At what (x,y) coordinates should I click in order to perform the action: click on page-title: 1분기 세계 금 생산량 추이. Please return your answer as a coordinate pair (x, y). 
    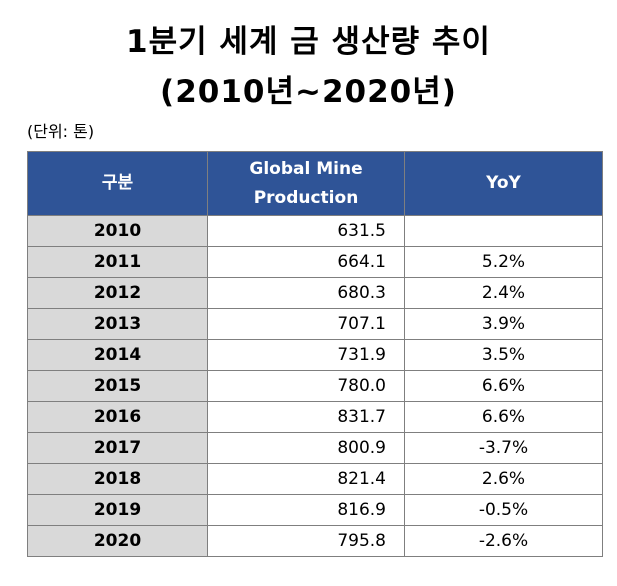
    Looking at the image, I should click on (308, 42).